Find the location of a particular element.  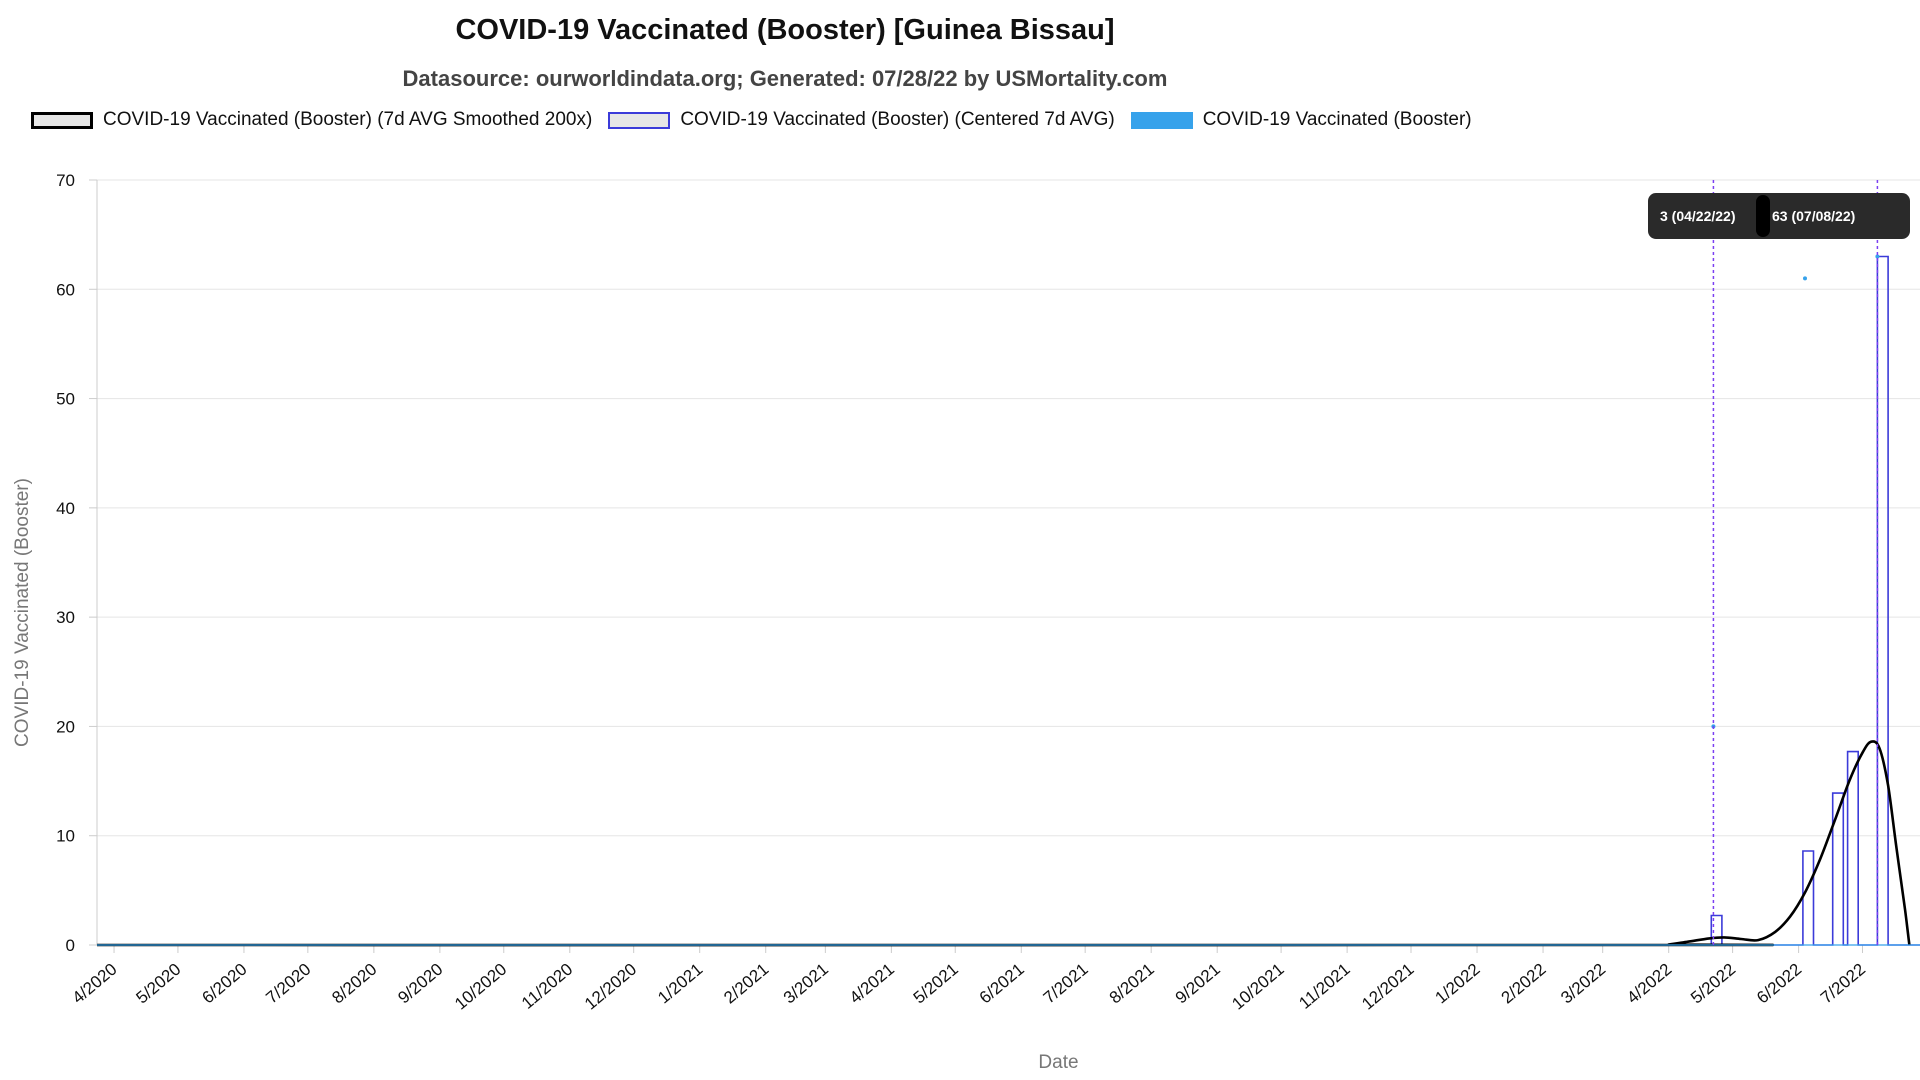

x-tick-label: 7/2021 is located at coordinates (1066, 984).